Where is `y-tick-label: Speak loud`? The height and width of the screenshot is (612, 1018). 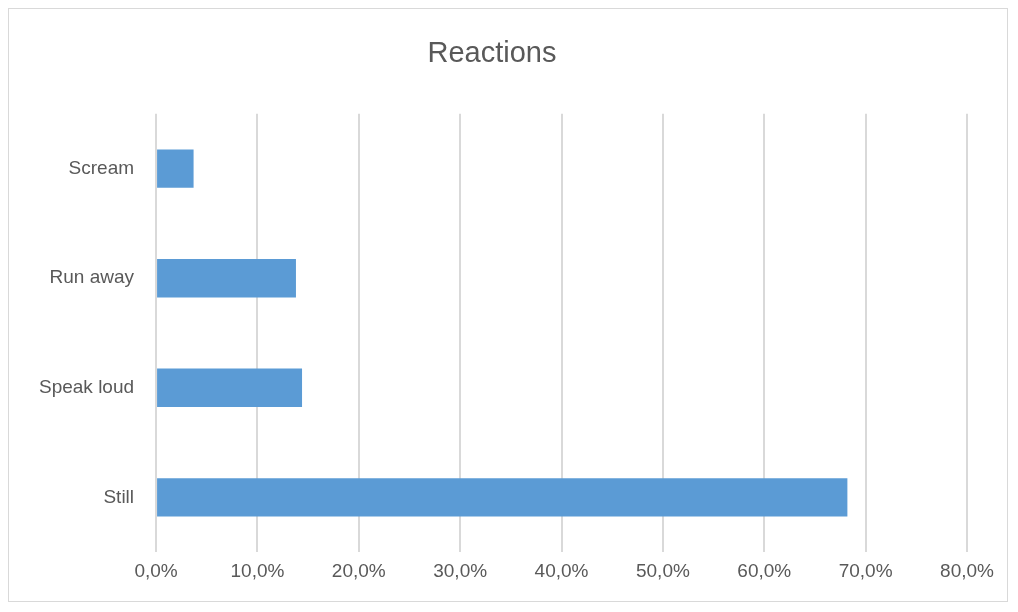 y-tick-label: Speak loud is located at coordinates (87, 387).